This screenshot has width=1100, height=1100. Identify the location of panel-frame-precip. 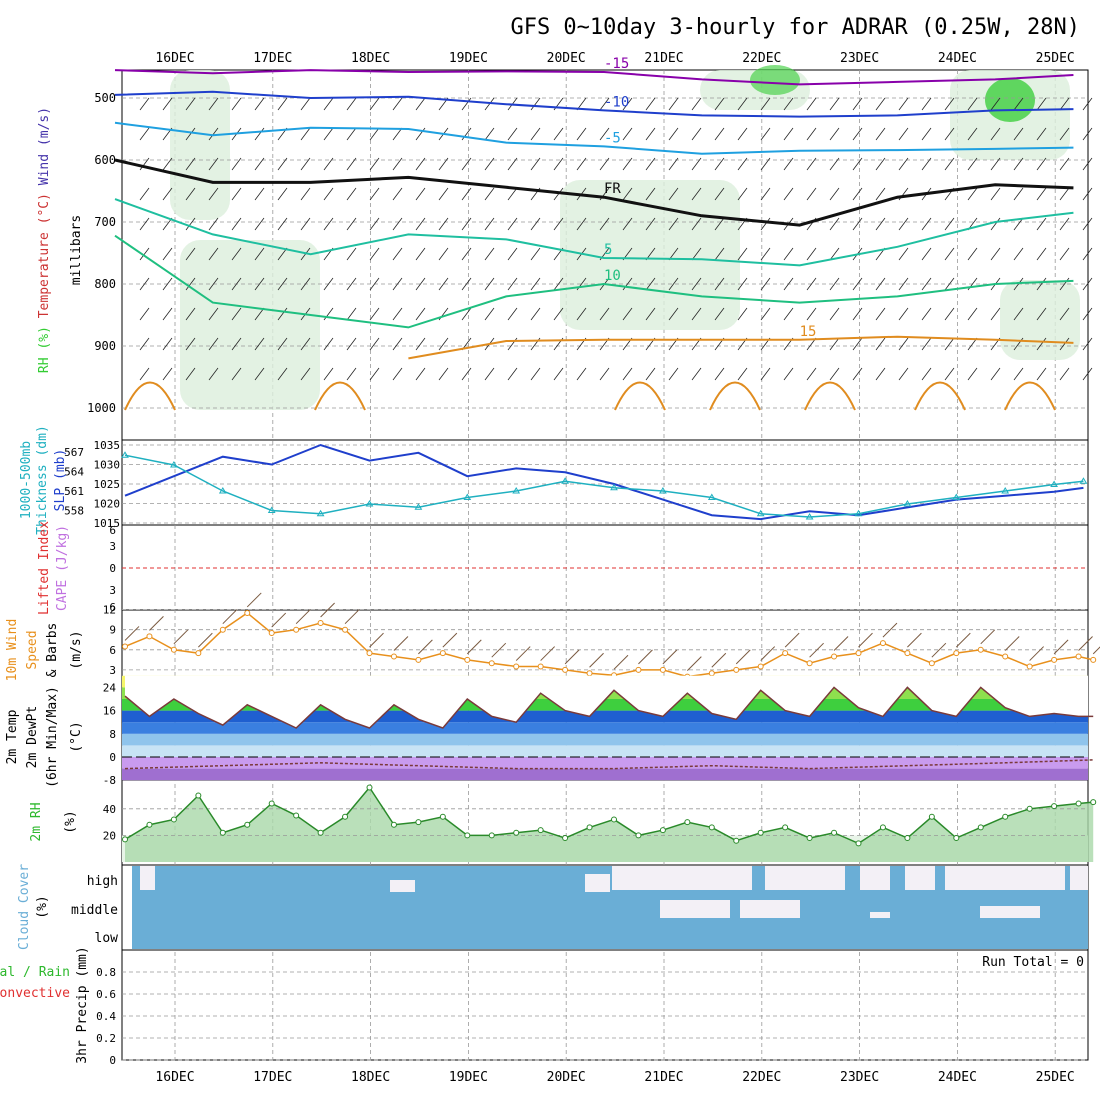
(605, 1005).